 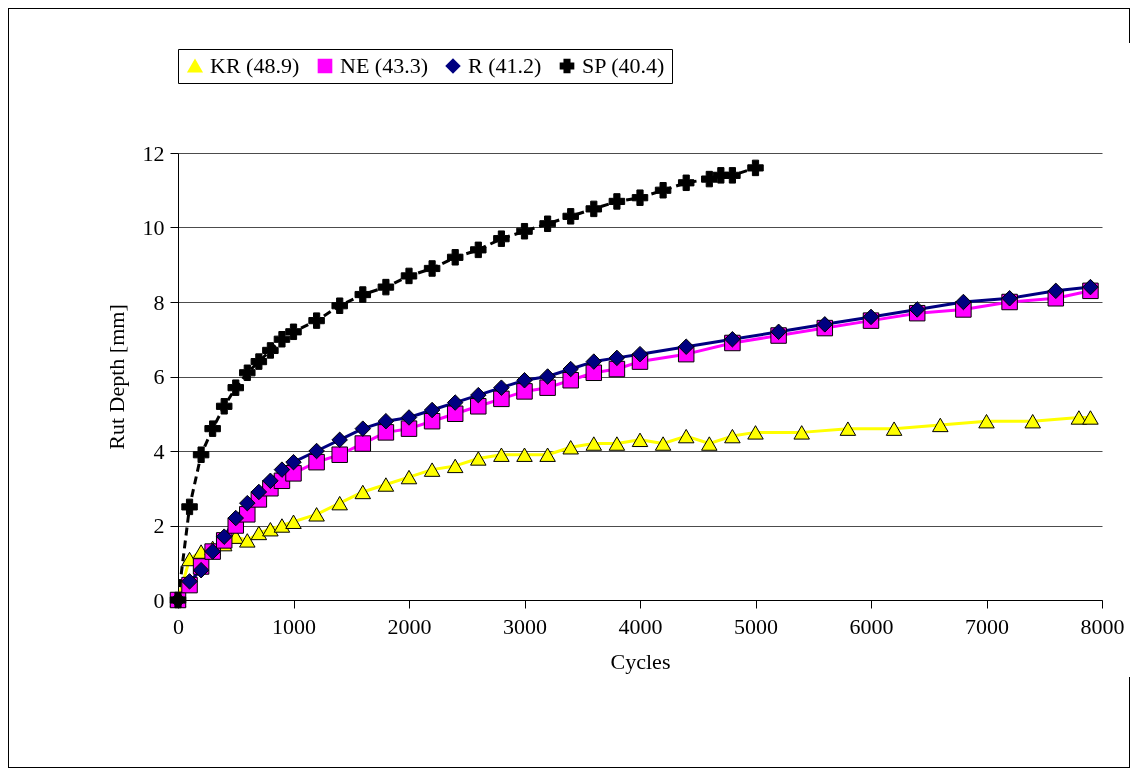 I want to click on x-tick-label: 5000, so click(x=756, y=626).